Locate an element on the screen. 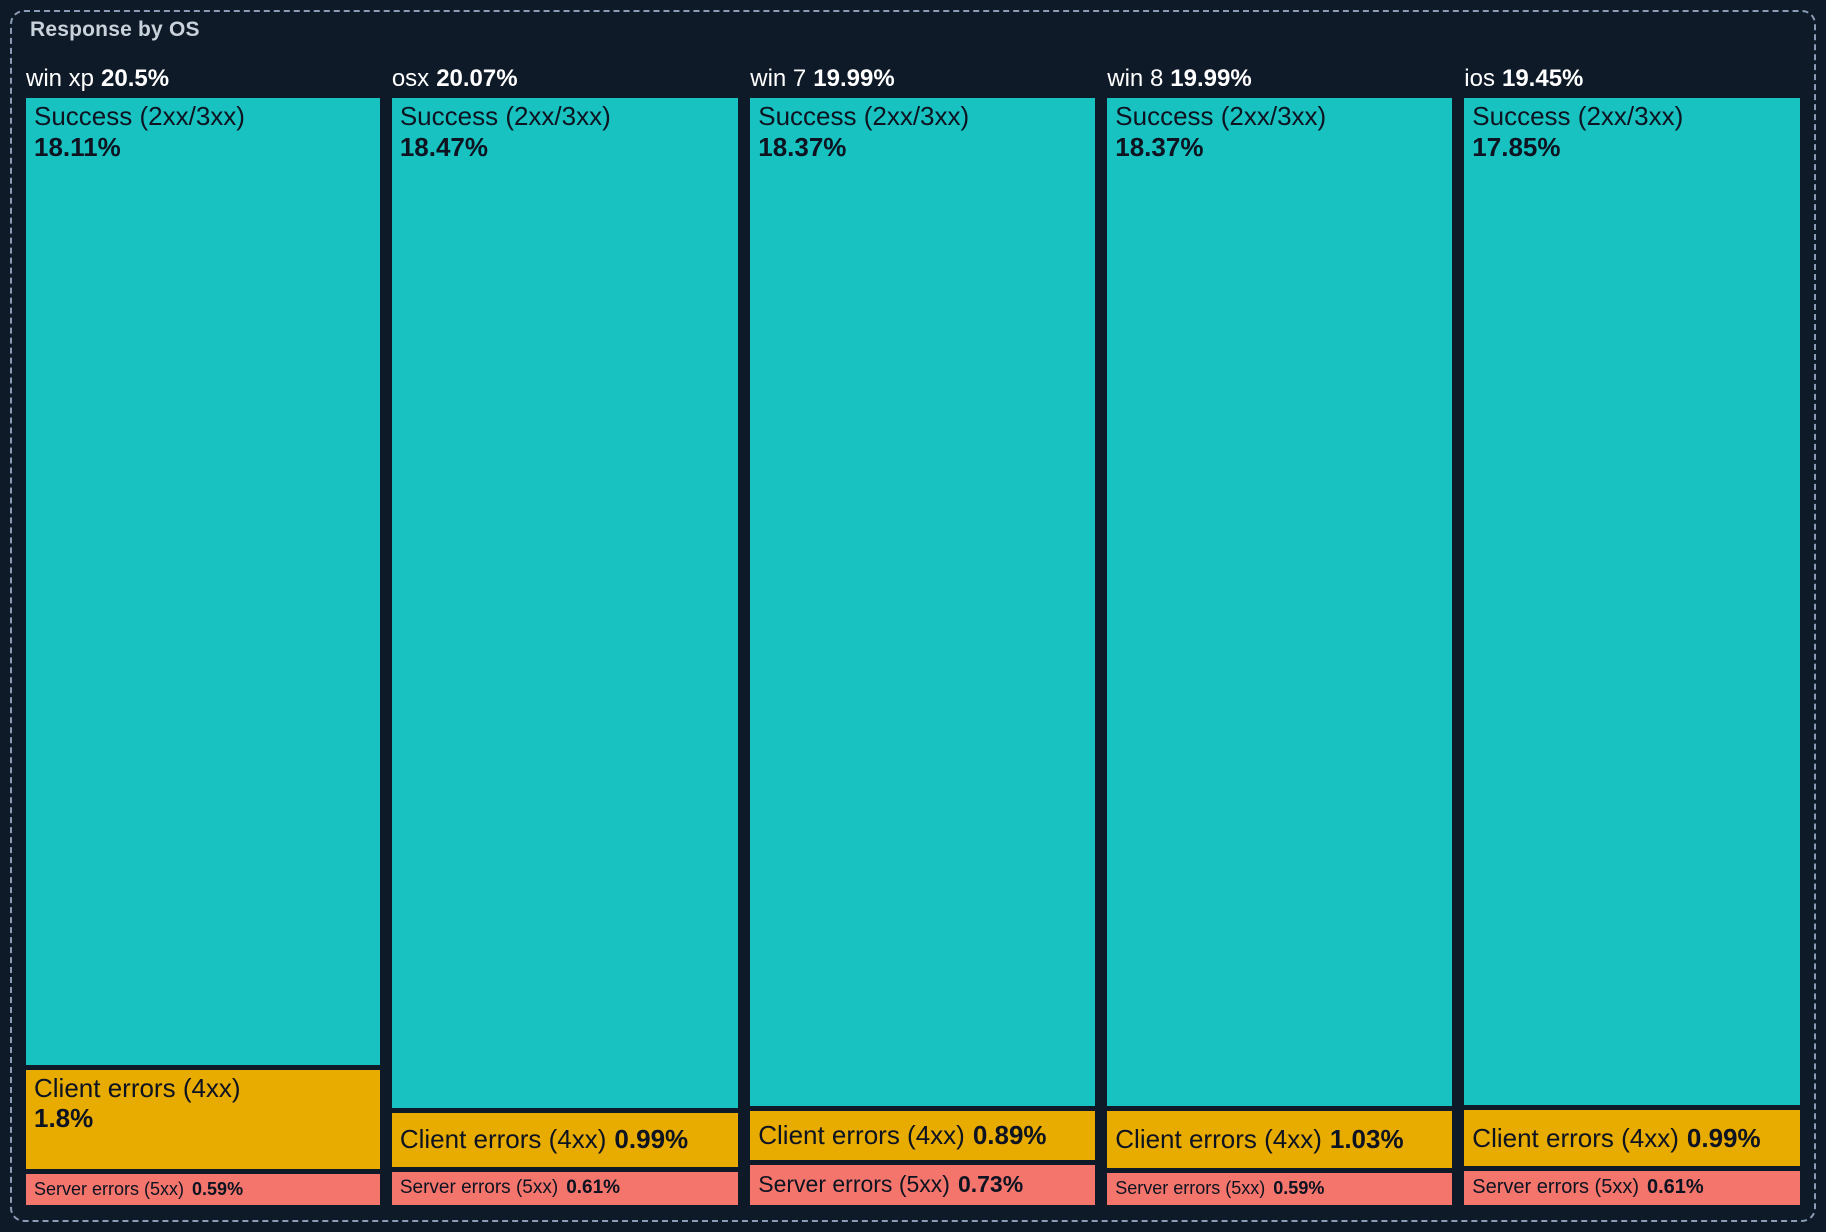 Image resolution: width=1826 pixels, height=1232 pixels. treemap-cell-client-errors-ios: Client errors (4xx) 0.99% is located at coordinates (1632, 1138).